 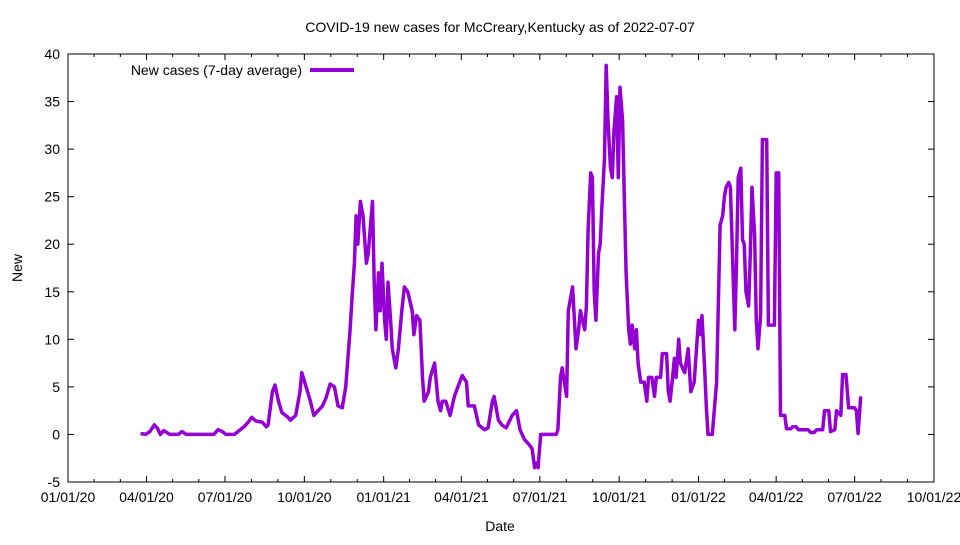 I want to click on y-axis-label: New, so click(x=17, y=267).